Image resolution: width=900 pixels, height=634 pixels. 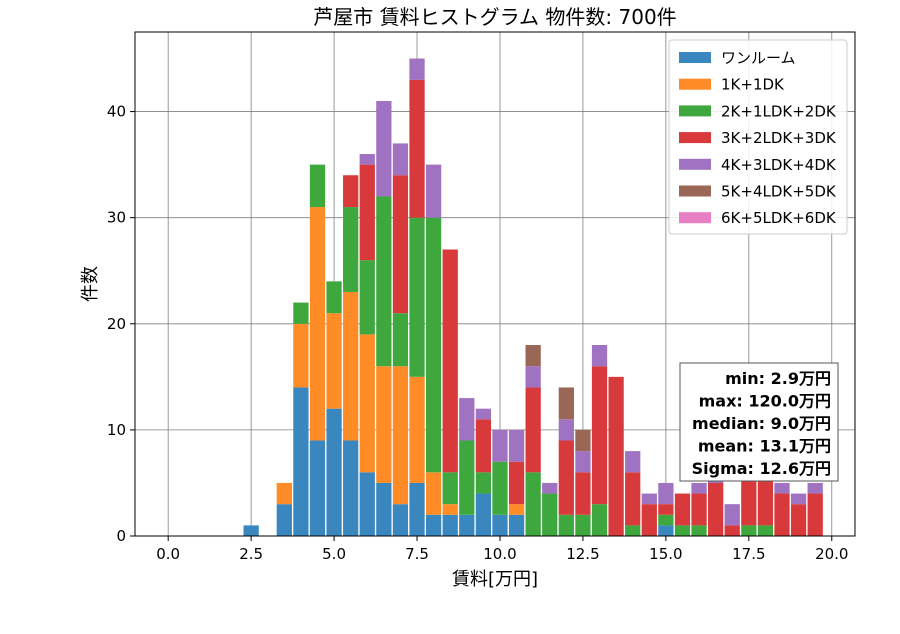 What do you see at coordinates (334, 554) in the screenshot?
I see `x-tick-label: 5.0` at bounding box center [334, 554].